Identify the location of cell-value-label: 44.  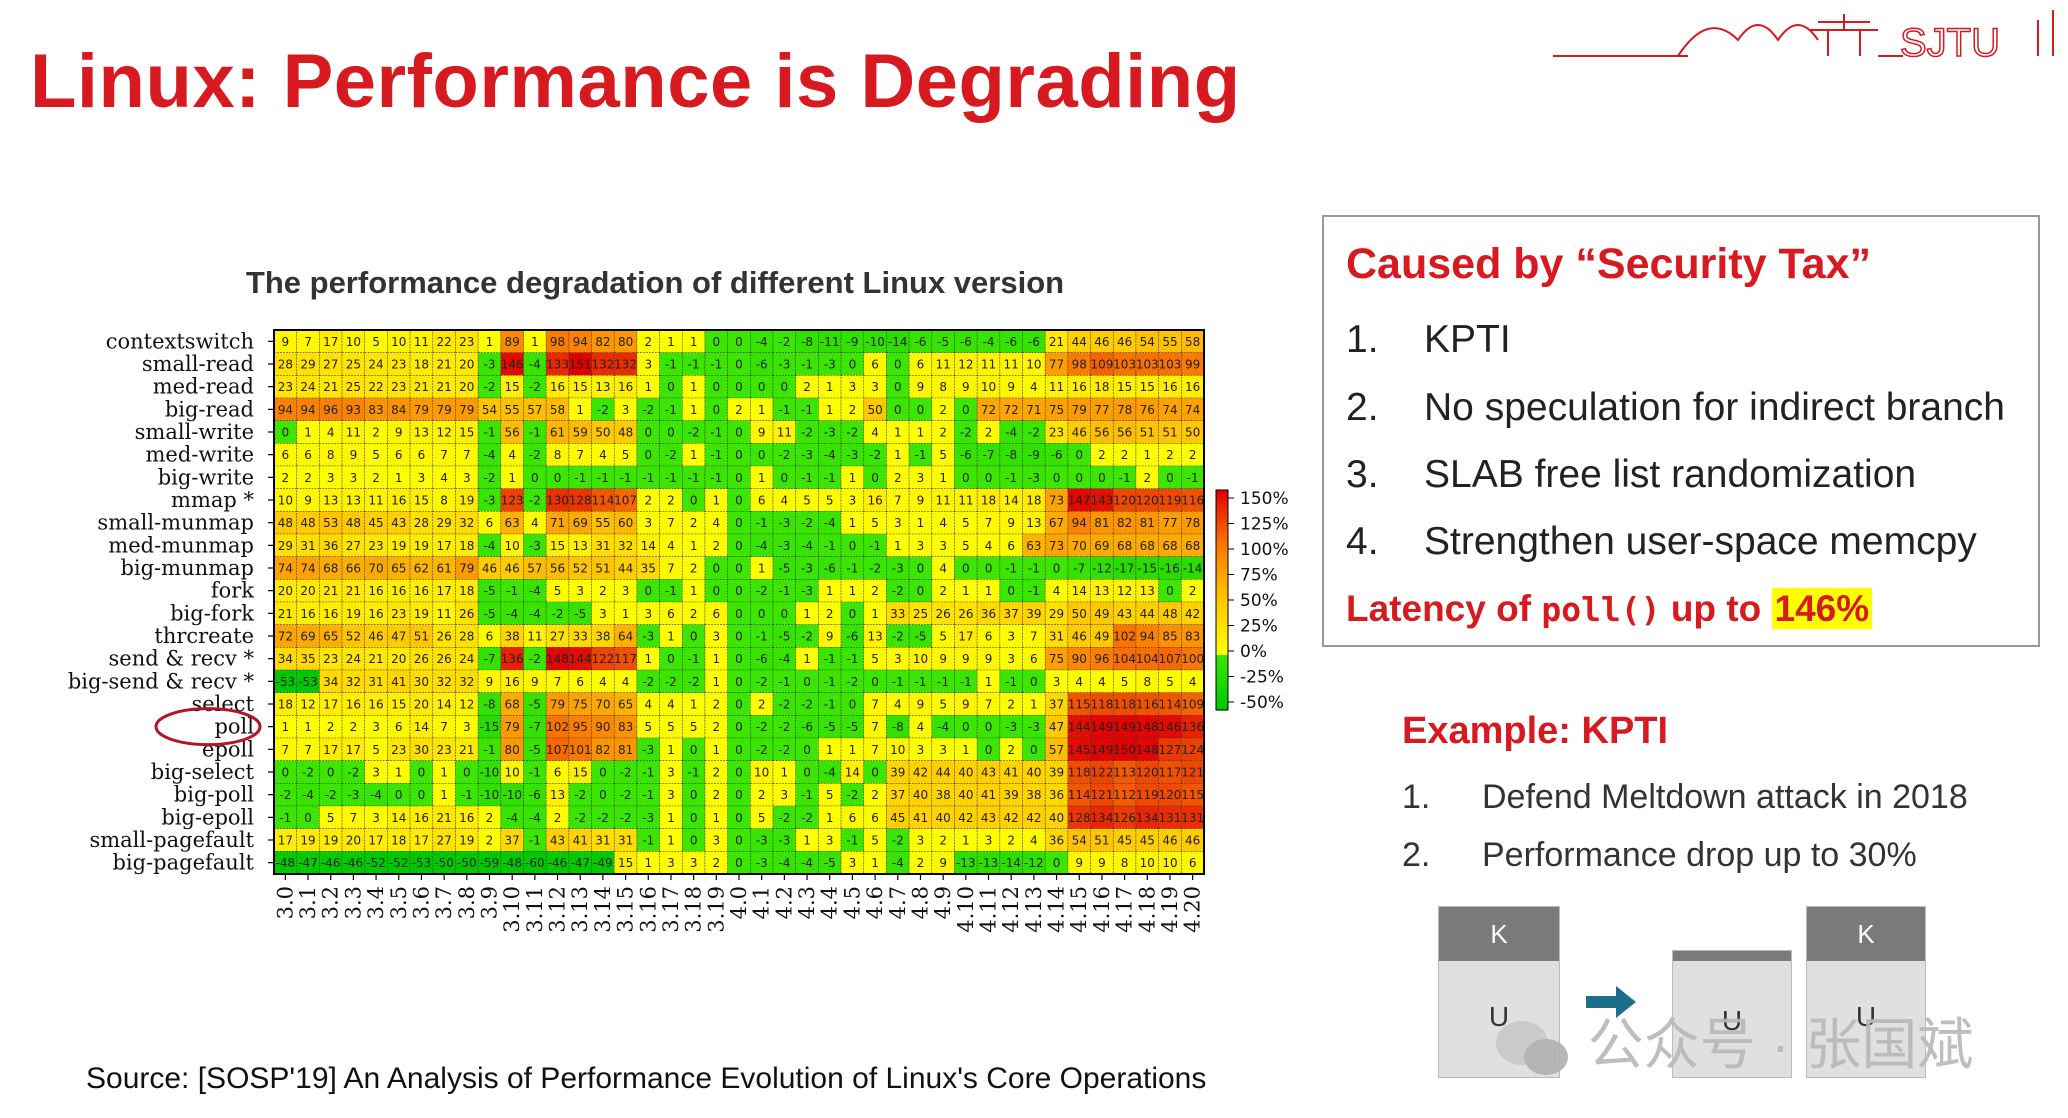
(943, 773).